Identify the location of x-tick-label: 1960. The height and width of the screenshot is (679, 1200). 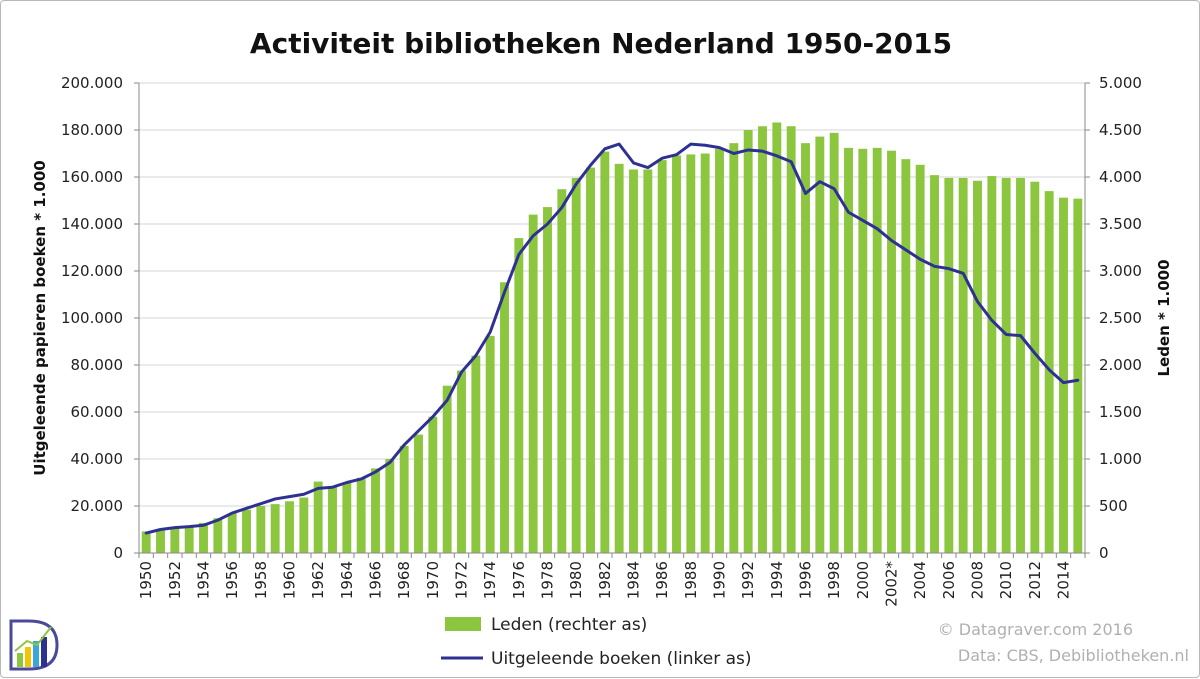
(290, 580).